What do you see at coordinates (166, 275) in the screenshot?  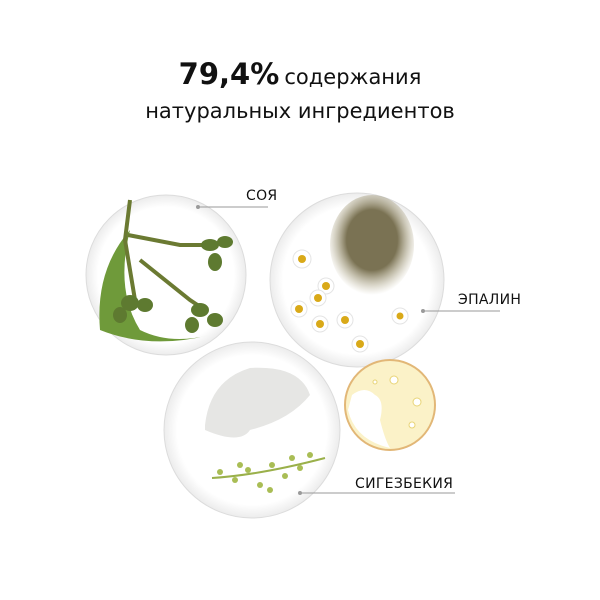 I see `eucalyptus-branch-dish` at bounding box center [166, 275].